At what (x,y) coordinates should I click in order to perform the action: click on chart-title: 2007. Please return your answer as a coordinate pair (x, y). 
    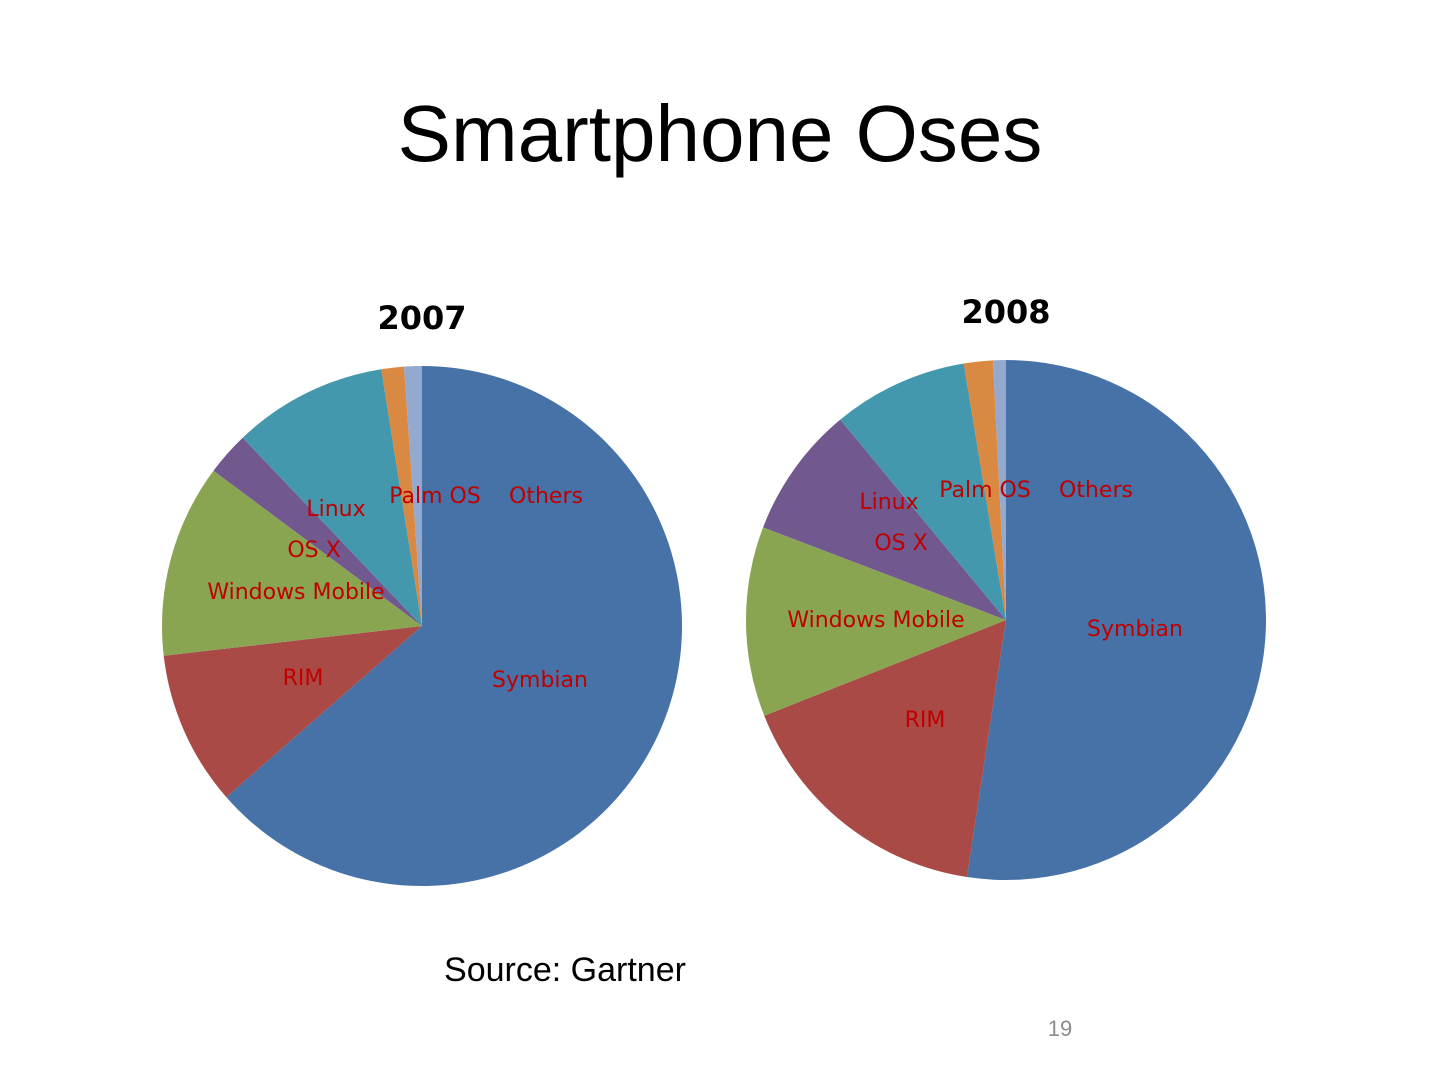
    Looking at the image, I should click on (421, 318).